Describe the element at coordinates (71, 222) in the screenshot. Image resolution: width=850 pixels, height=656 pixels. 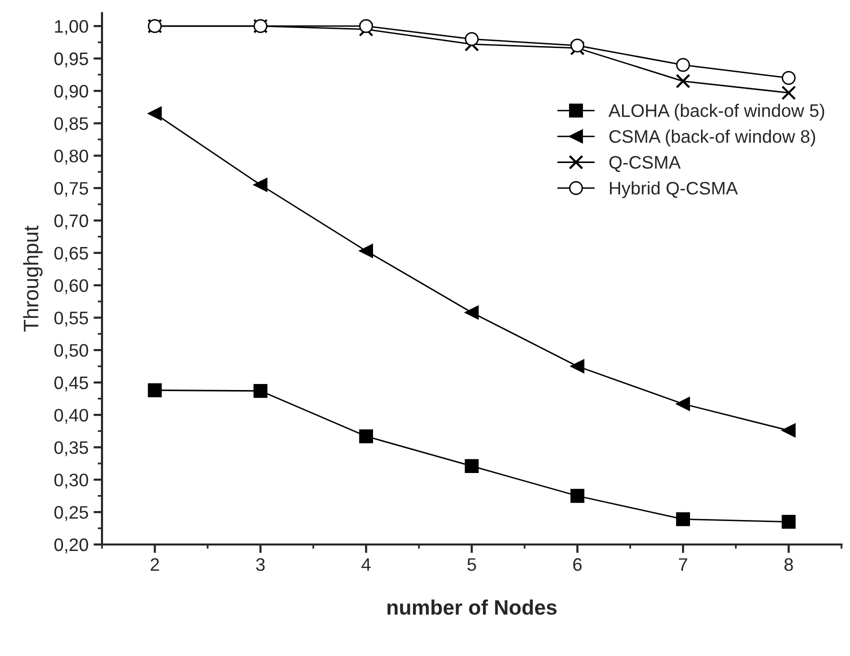
I see `y-tick-label: 0,70` at that location.